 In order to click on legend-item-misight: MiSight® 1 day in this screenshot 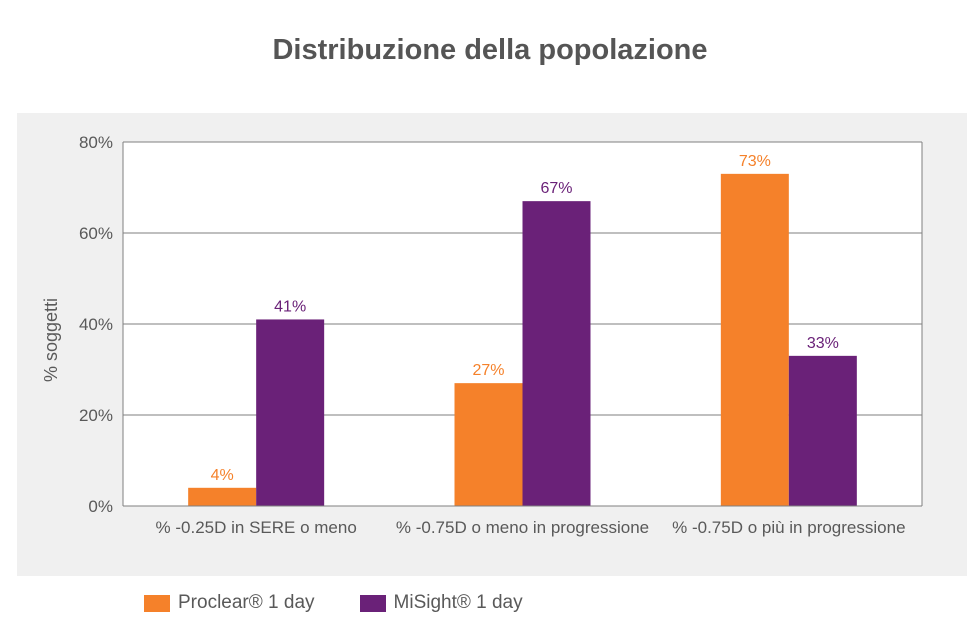, I will do `click(441, 603)`.